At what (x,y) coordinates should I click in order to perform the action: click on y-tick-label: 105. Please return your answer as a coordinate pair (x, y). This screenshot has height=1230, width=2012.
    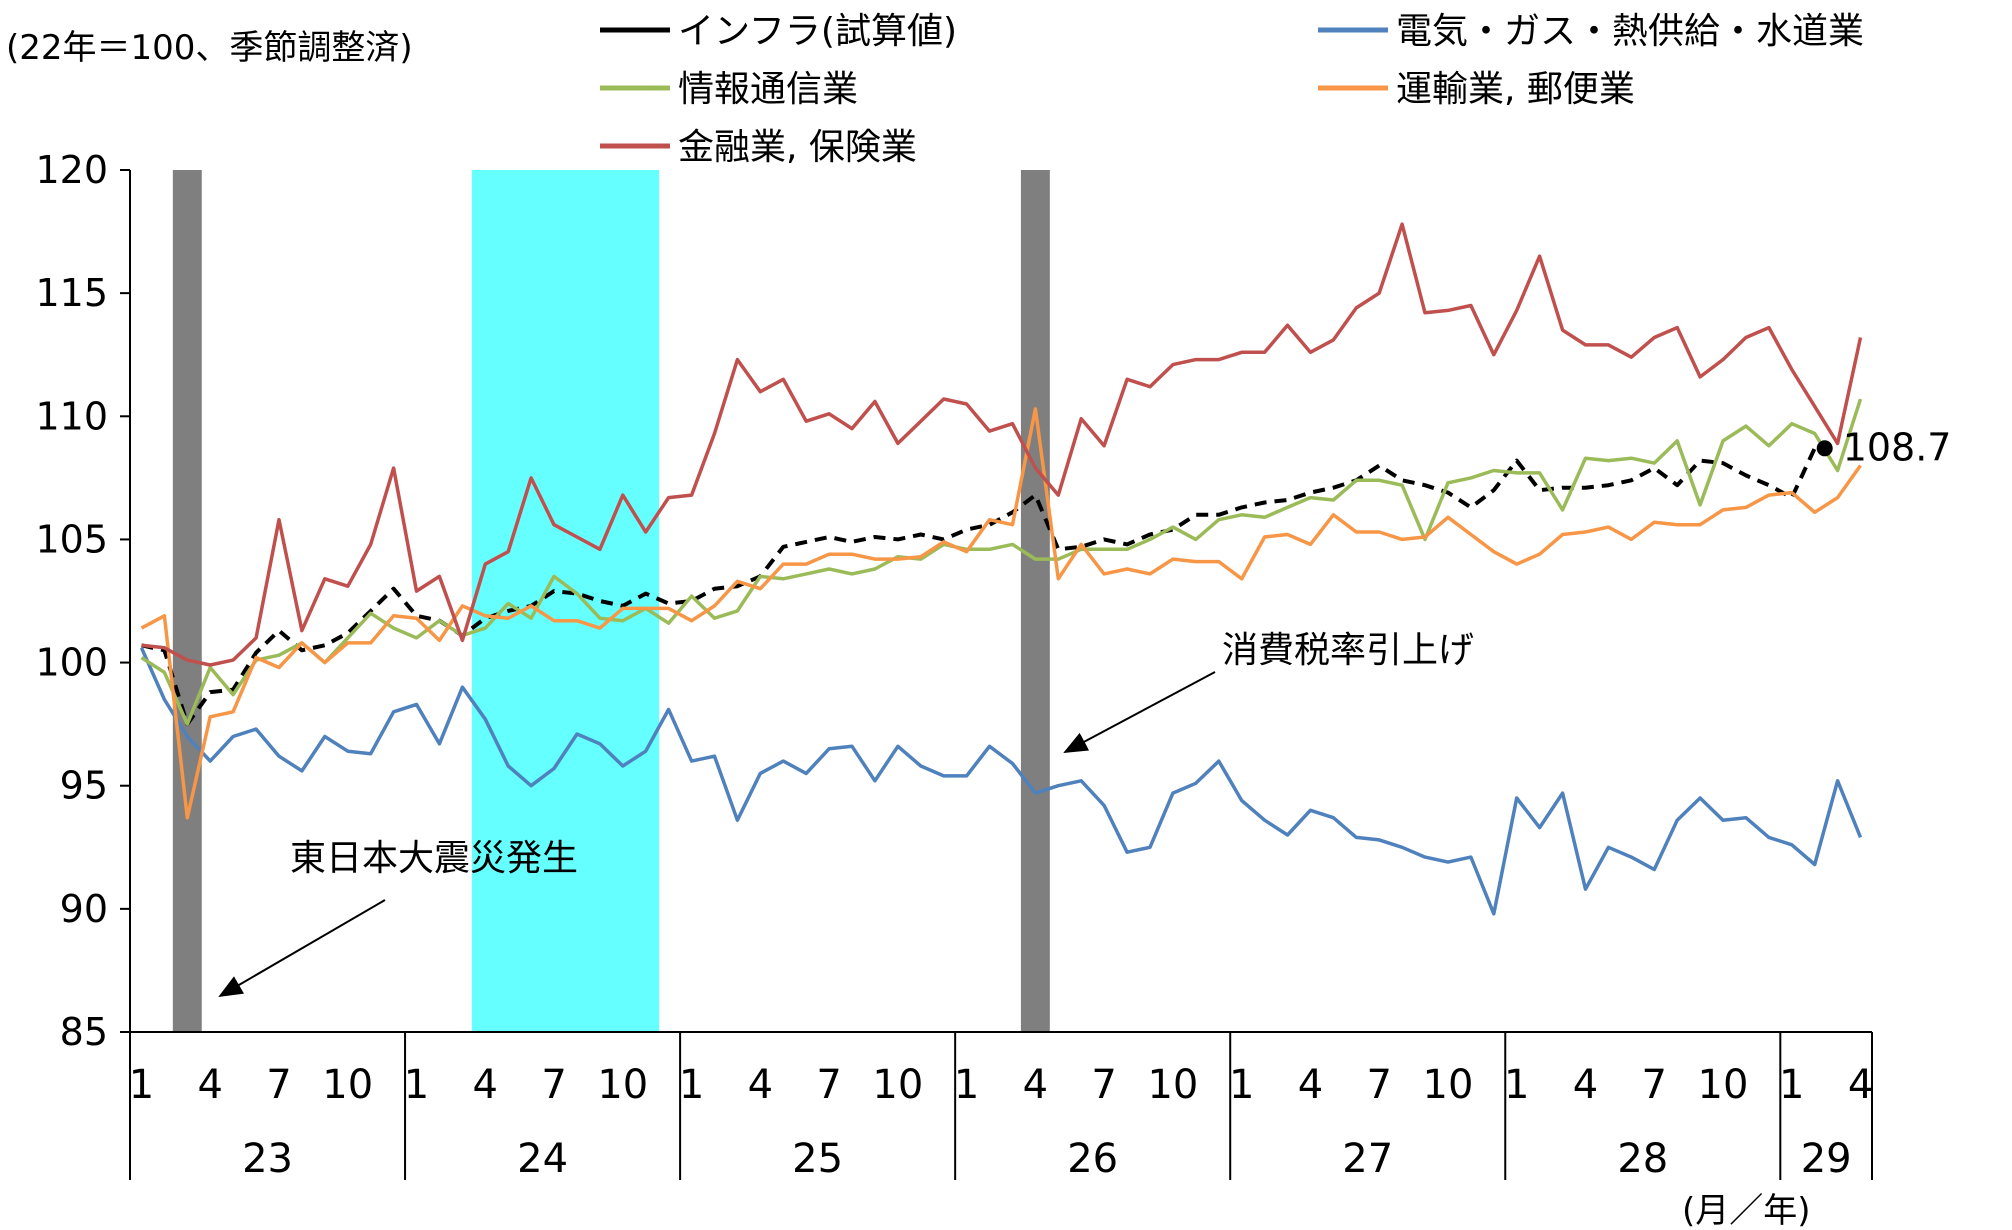
    Looking at the image, I should click on (71, 539).